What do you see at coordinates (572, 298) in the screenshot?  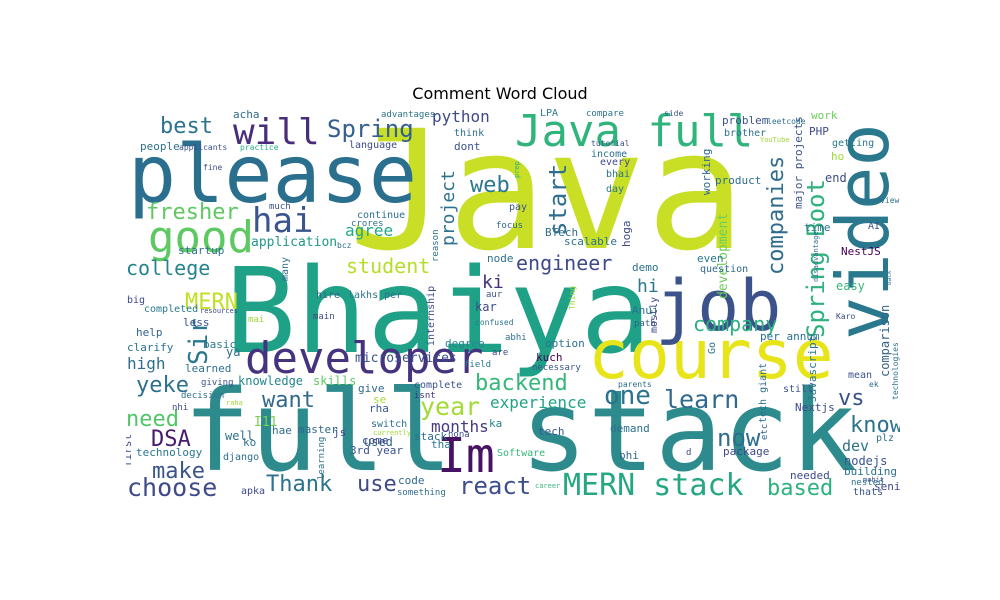 I see `word-thing: Thing` at bounding box center [572, 298].